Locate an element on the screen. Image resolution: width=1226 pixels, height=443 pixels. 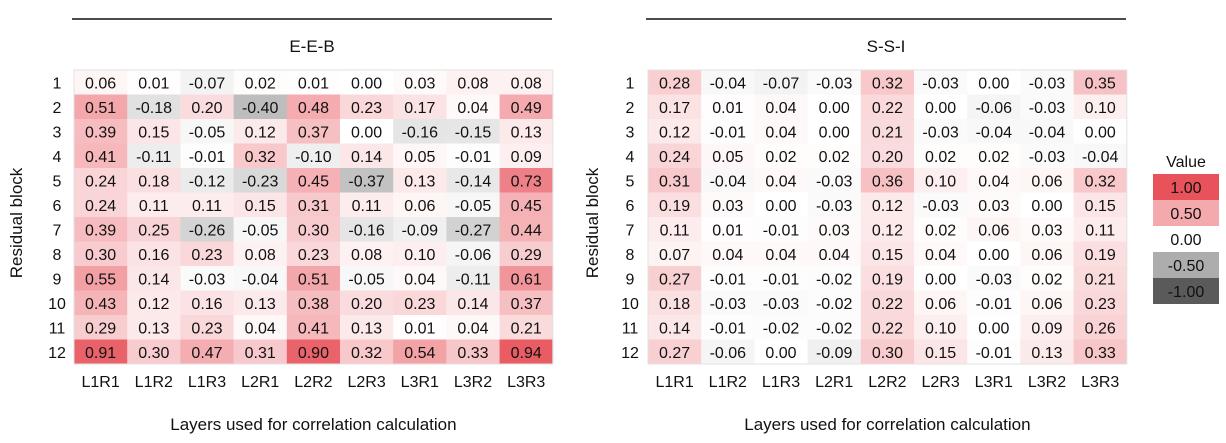
cell-value-label: 0.23 is located at coordinates (419, 304).